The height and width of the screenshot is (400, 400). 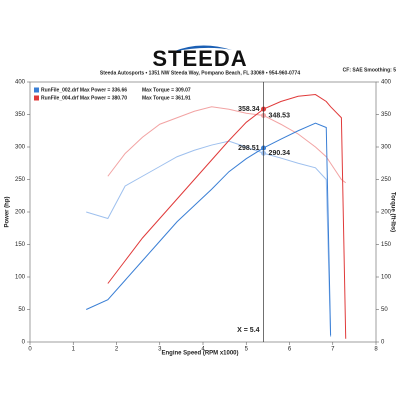 I want to click on logo-swoosh, so click(x=202, y=48).